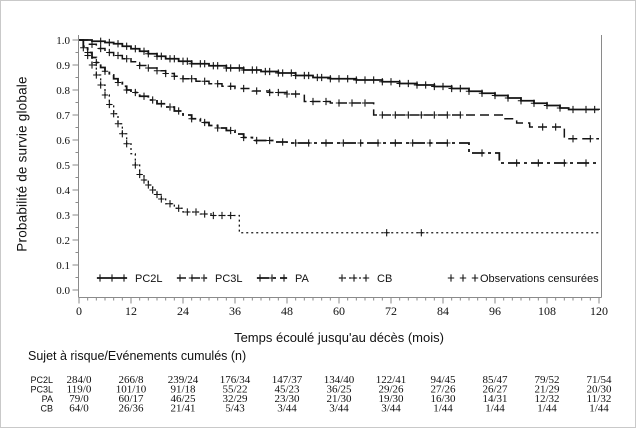 The width and height of the screenshot is (636, 428). Describe the element at coordinates (443, 390) in the screenshot. I see `risk-value: 27/26` at that location.